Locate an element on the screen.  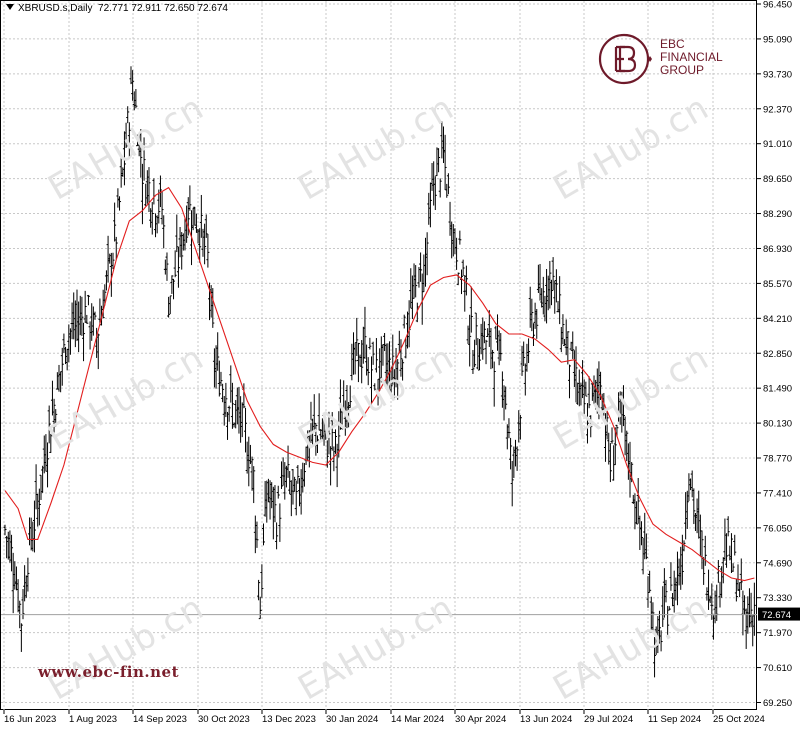
website-url: www.ebc-fin.net is located at coordinates (108, 672).